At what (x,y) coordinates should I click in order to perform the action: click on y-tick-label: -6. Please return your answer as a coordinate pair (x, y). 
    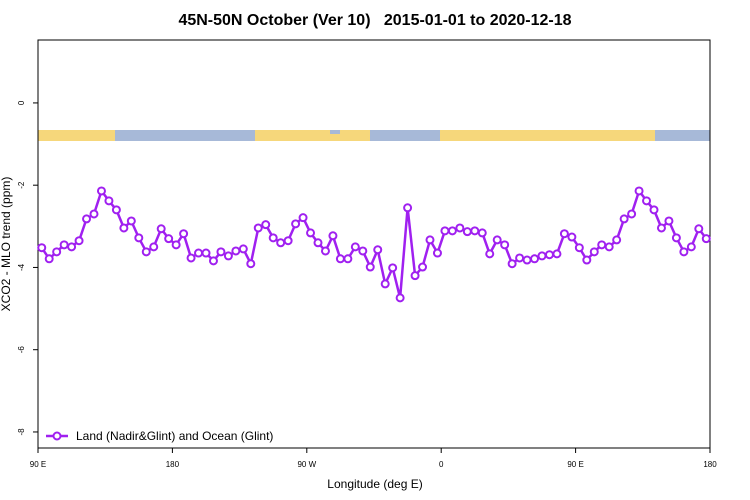
    Looking at the image, I should click on (21, 350).